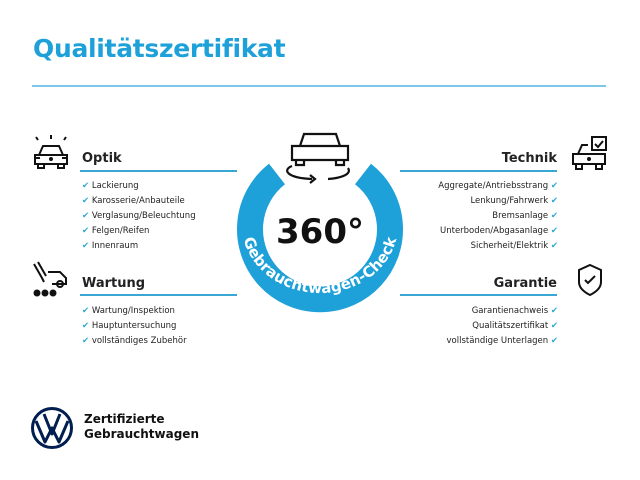 This screenshot has width=640, height=480. What do you see at coordinates (51, 279) in the screenshot?
I see `car-service-icon` at bounding box center [51, 279].